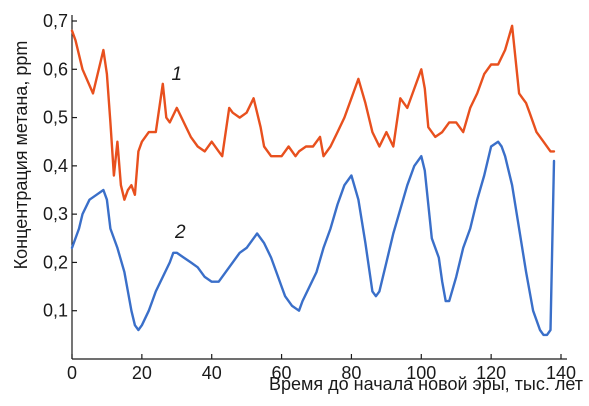 The height and width of the screenshot is (406, 589). Describe the element at coordinates (180, 232) in the screenshot. I see `series-label-2: 2` at that location.